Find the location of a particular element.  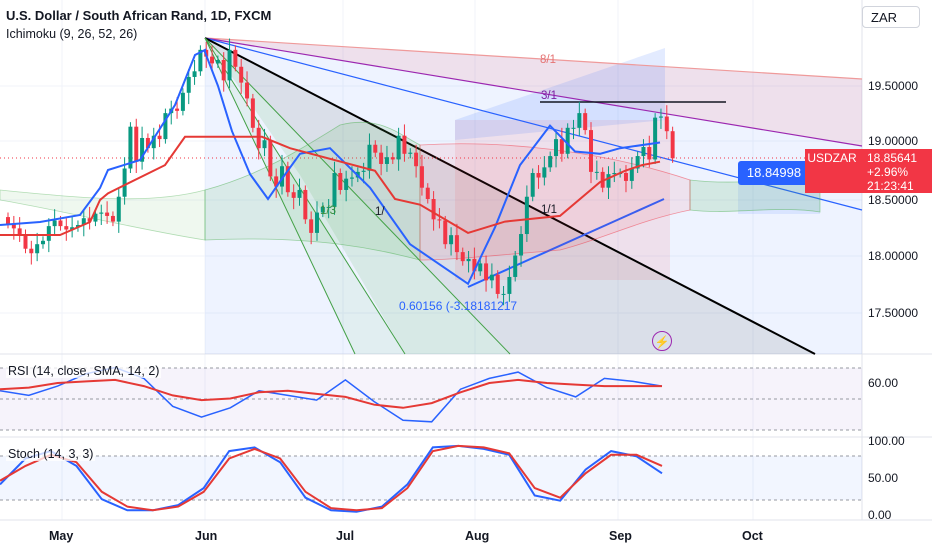

rsi-y-tick-label: 60.00 is located at coordinates (883, 383).